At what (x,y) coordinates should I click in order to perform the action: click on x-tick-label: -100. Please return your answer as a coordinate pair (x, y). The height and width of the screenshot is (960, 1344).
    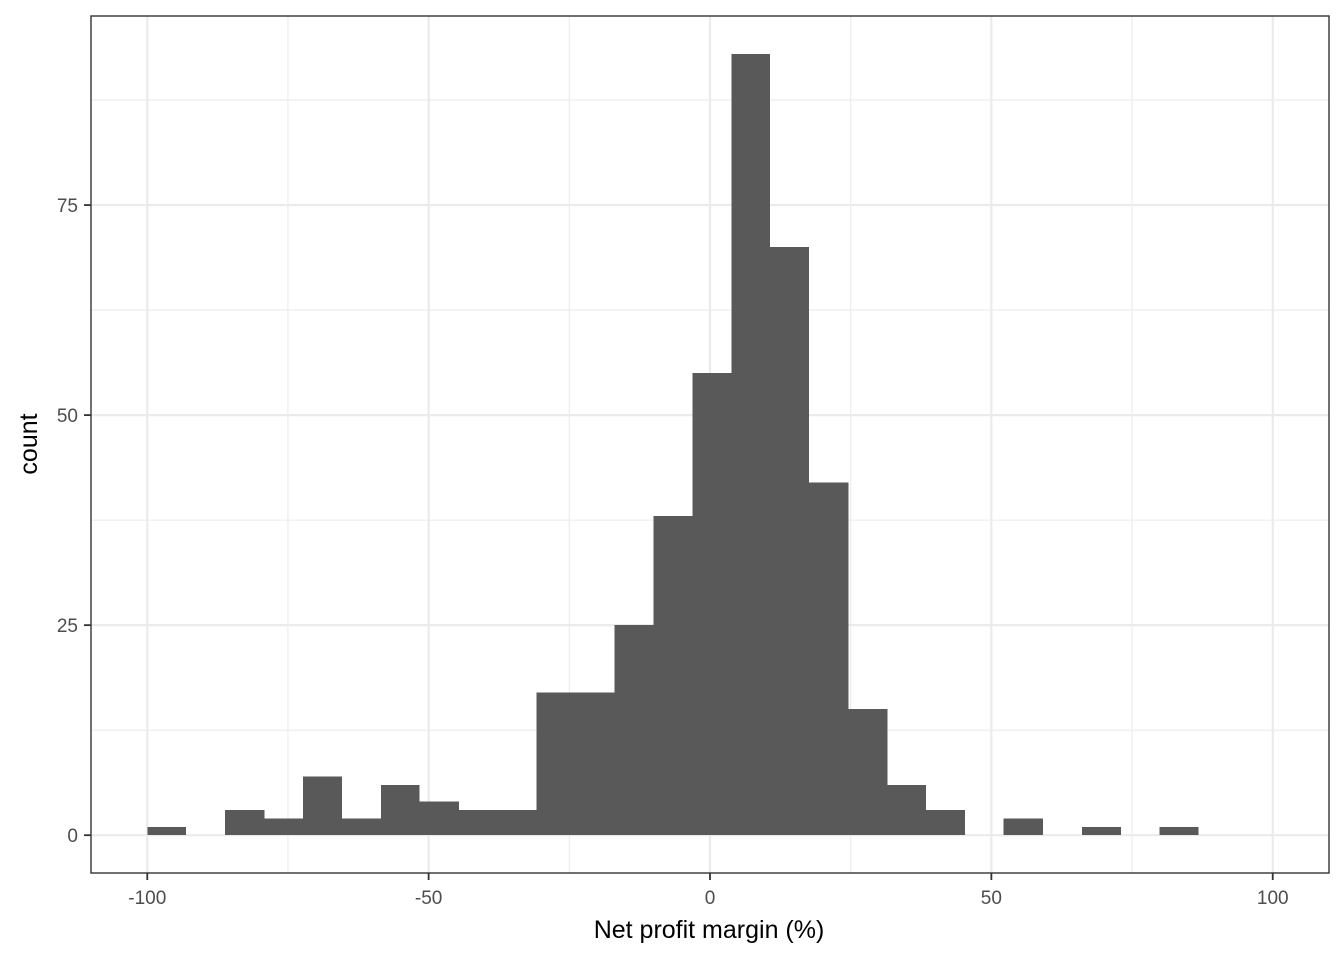
    Looking at the image, I should click on (147, 898).